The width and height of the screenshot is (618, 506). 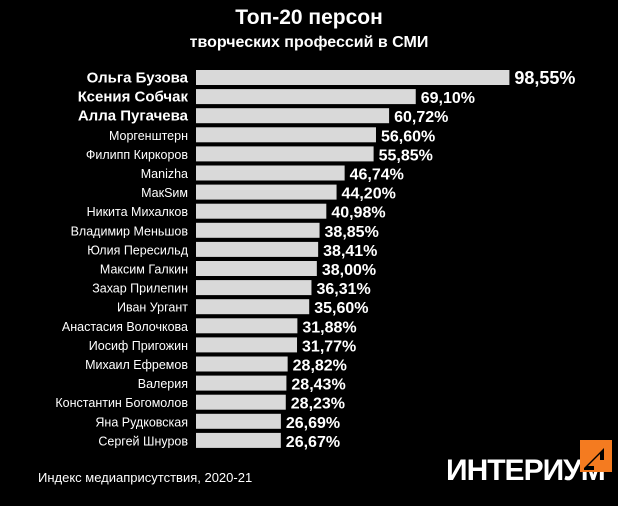 I want to click on value-label: 38,85%, so click(x=352, y=232).